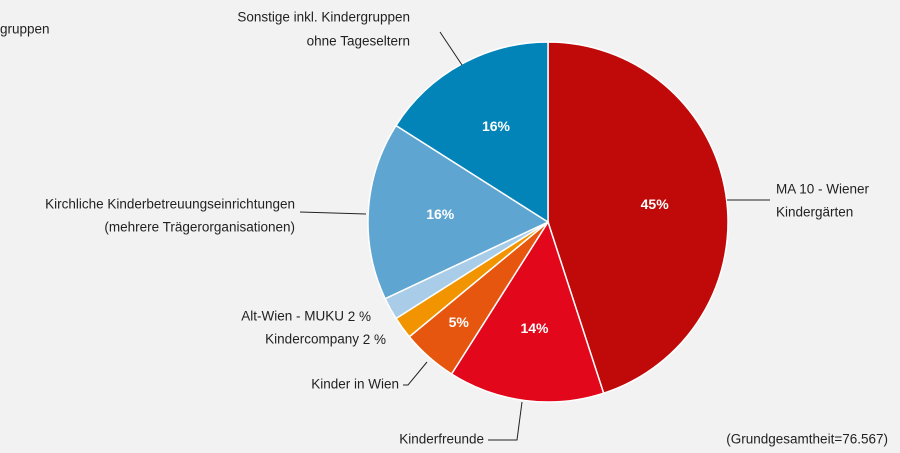 This screenshot has width=900, height=453. Describe the element at coordinates (199, 227) in the screenshot. I see `category-label: (mehrere Trägerorganisationen)` at that location.